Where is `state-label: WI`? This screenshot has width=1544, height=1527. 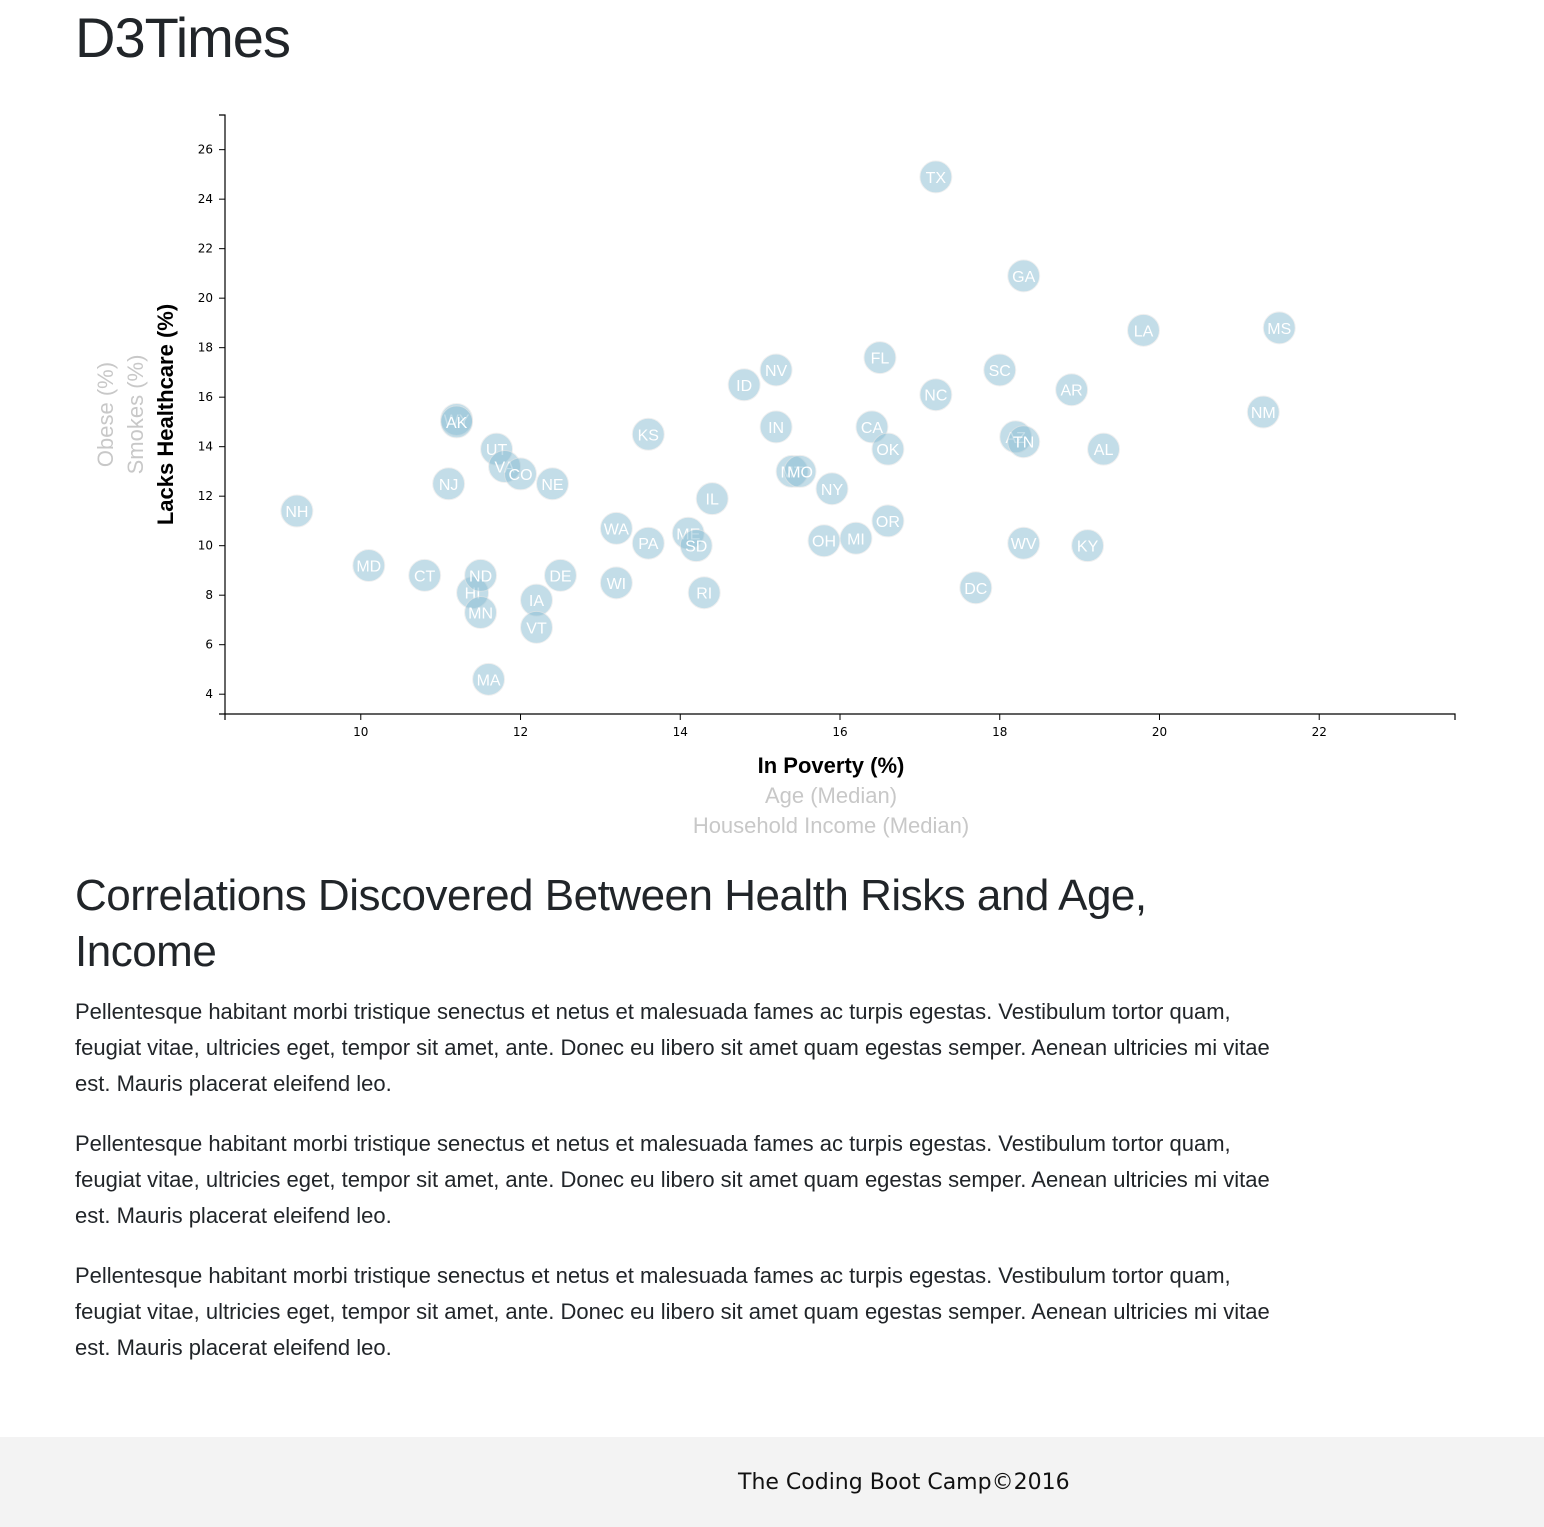
state-label: WI is located at coordinates (617, 584).